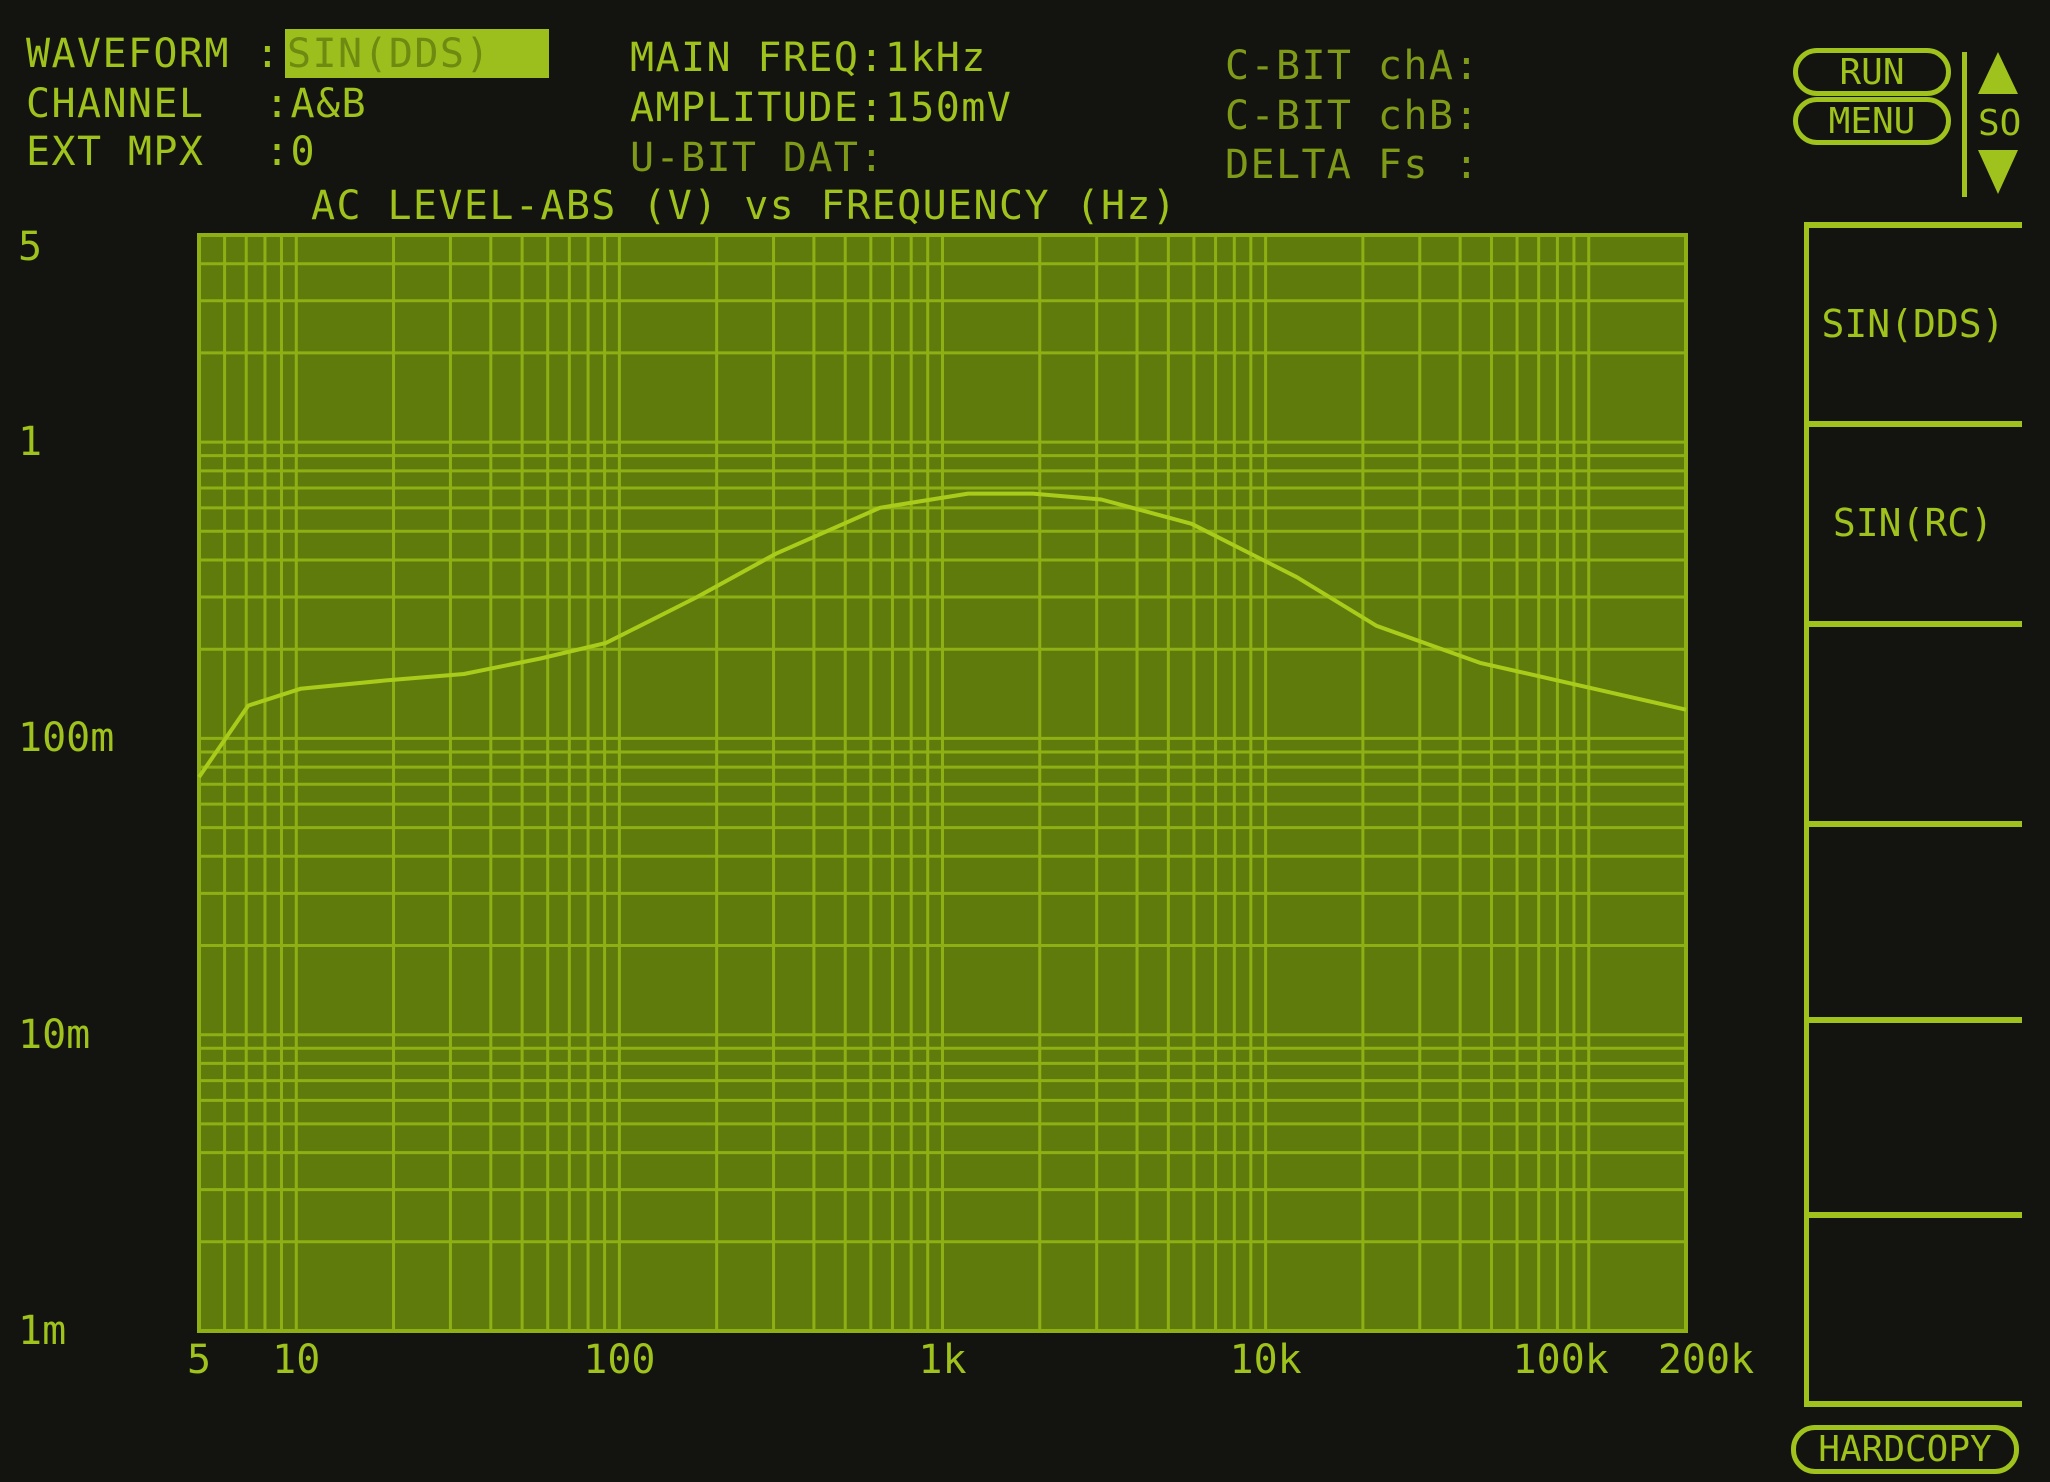  I want to click on softkey-2: SIN(RC), so click(1913, 521).